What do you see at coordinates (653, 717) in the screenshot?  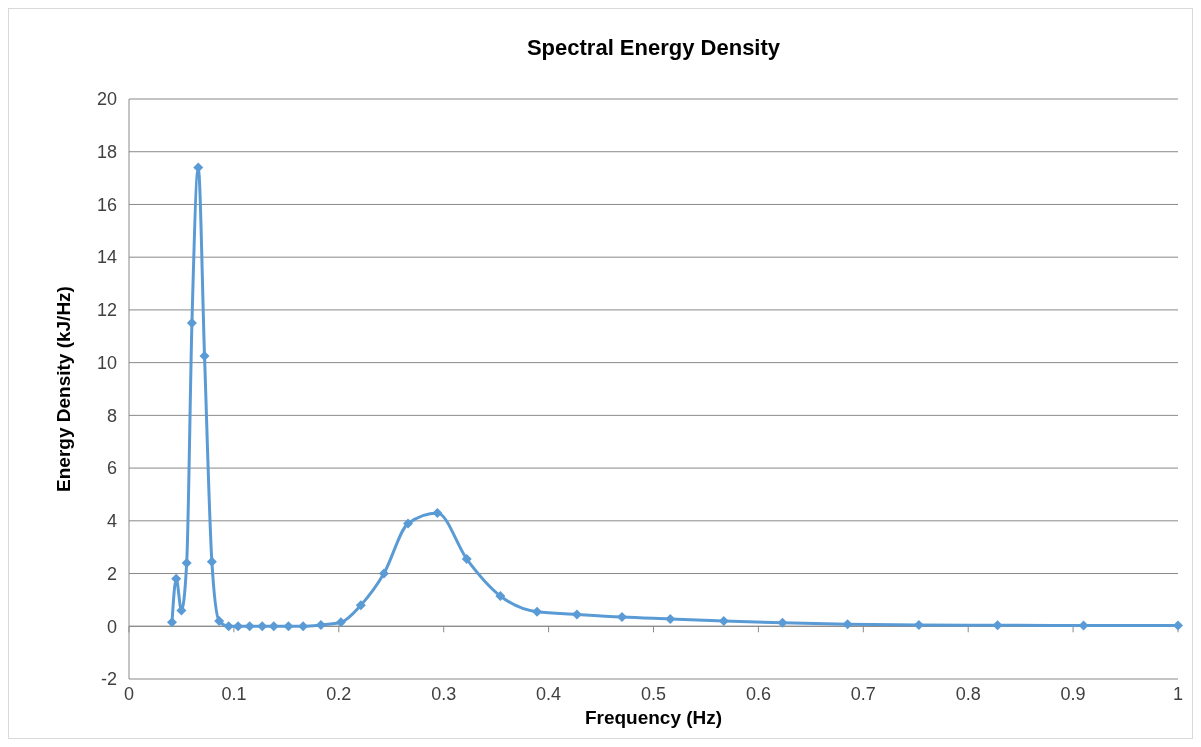 I see `x-axis-title: Frequency (Hz)` at bounding box center [653, 717].